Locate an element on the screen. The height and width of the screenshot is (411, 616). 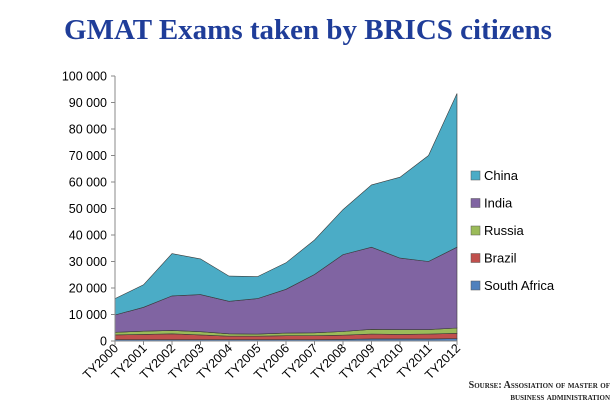
y-tick-label: 10 000 is located at coordinates (88, 315).